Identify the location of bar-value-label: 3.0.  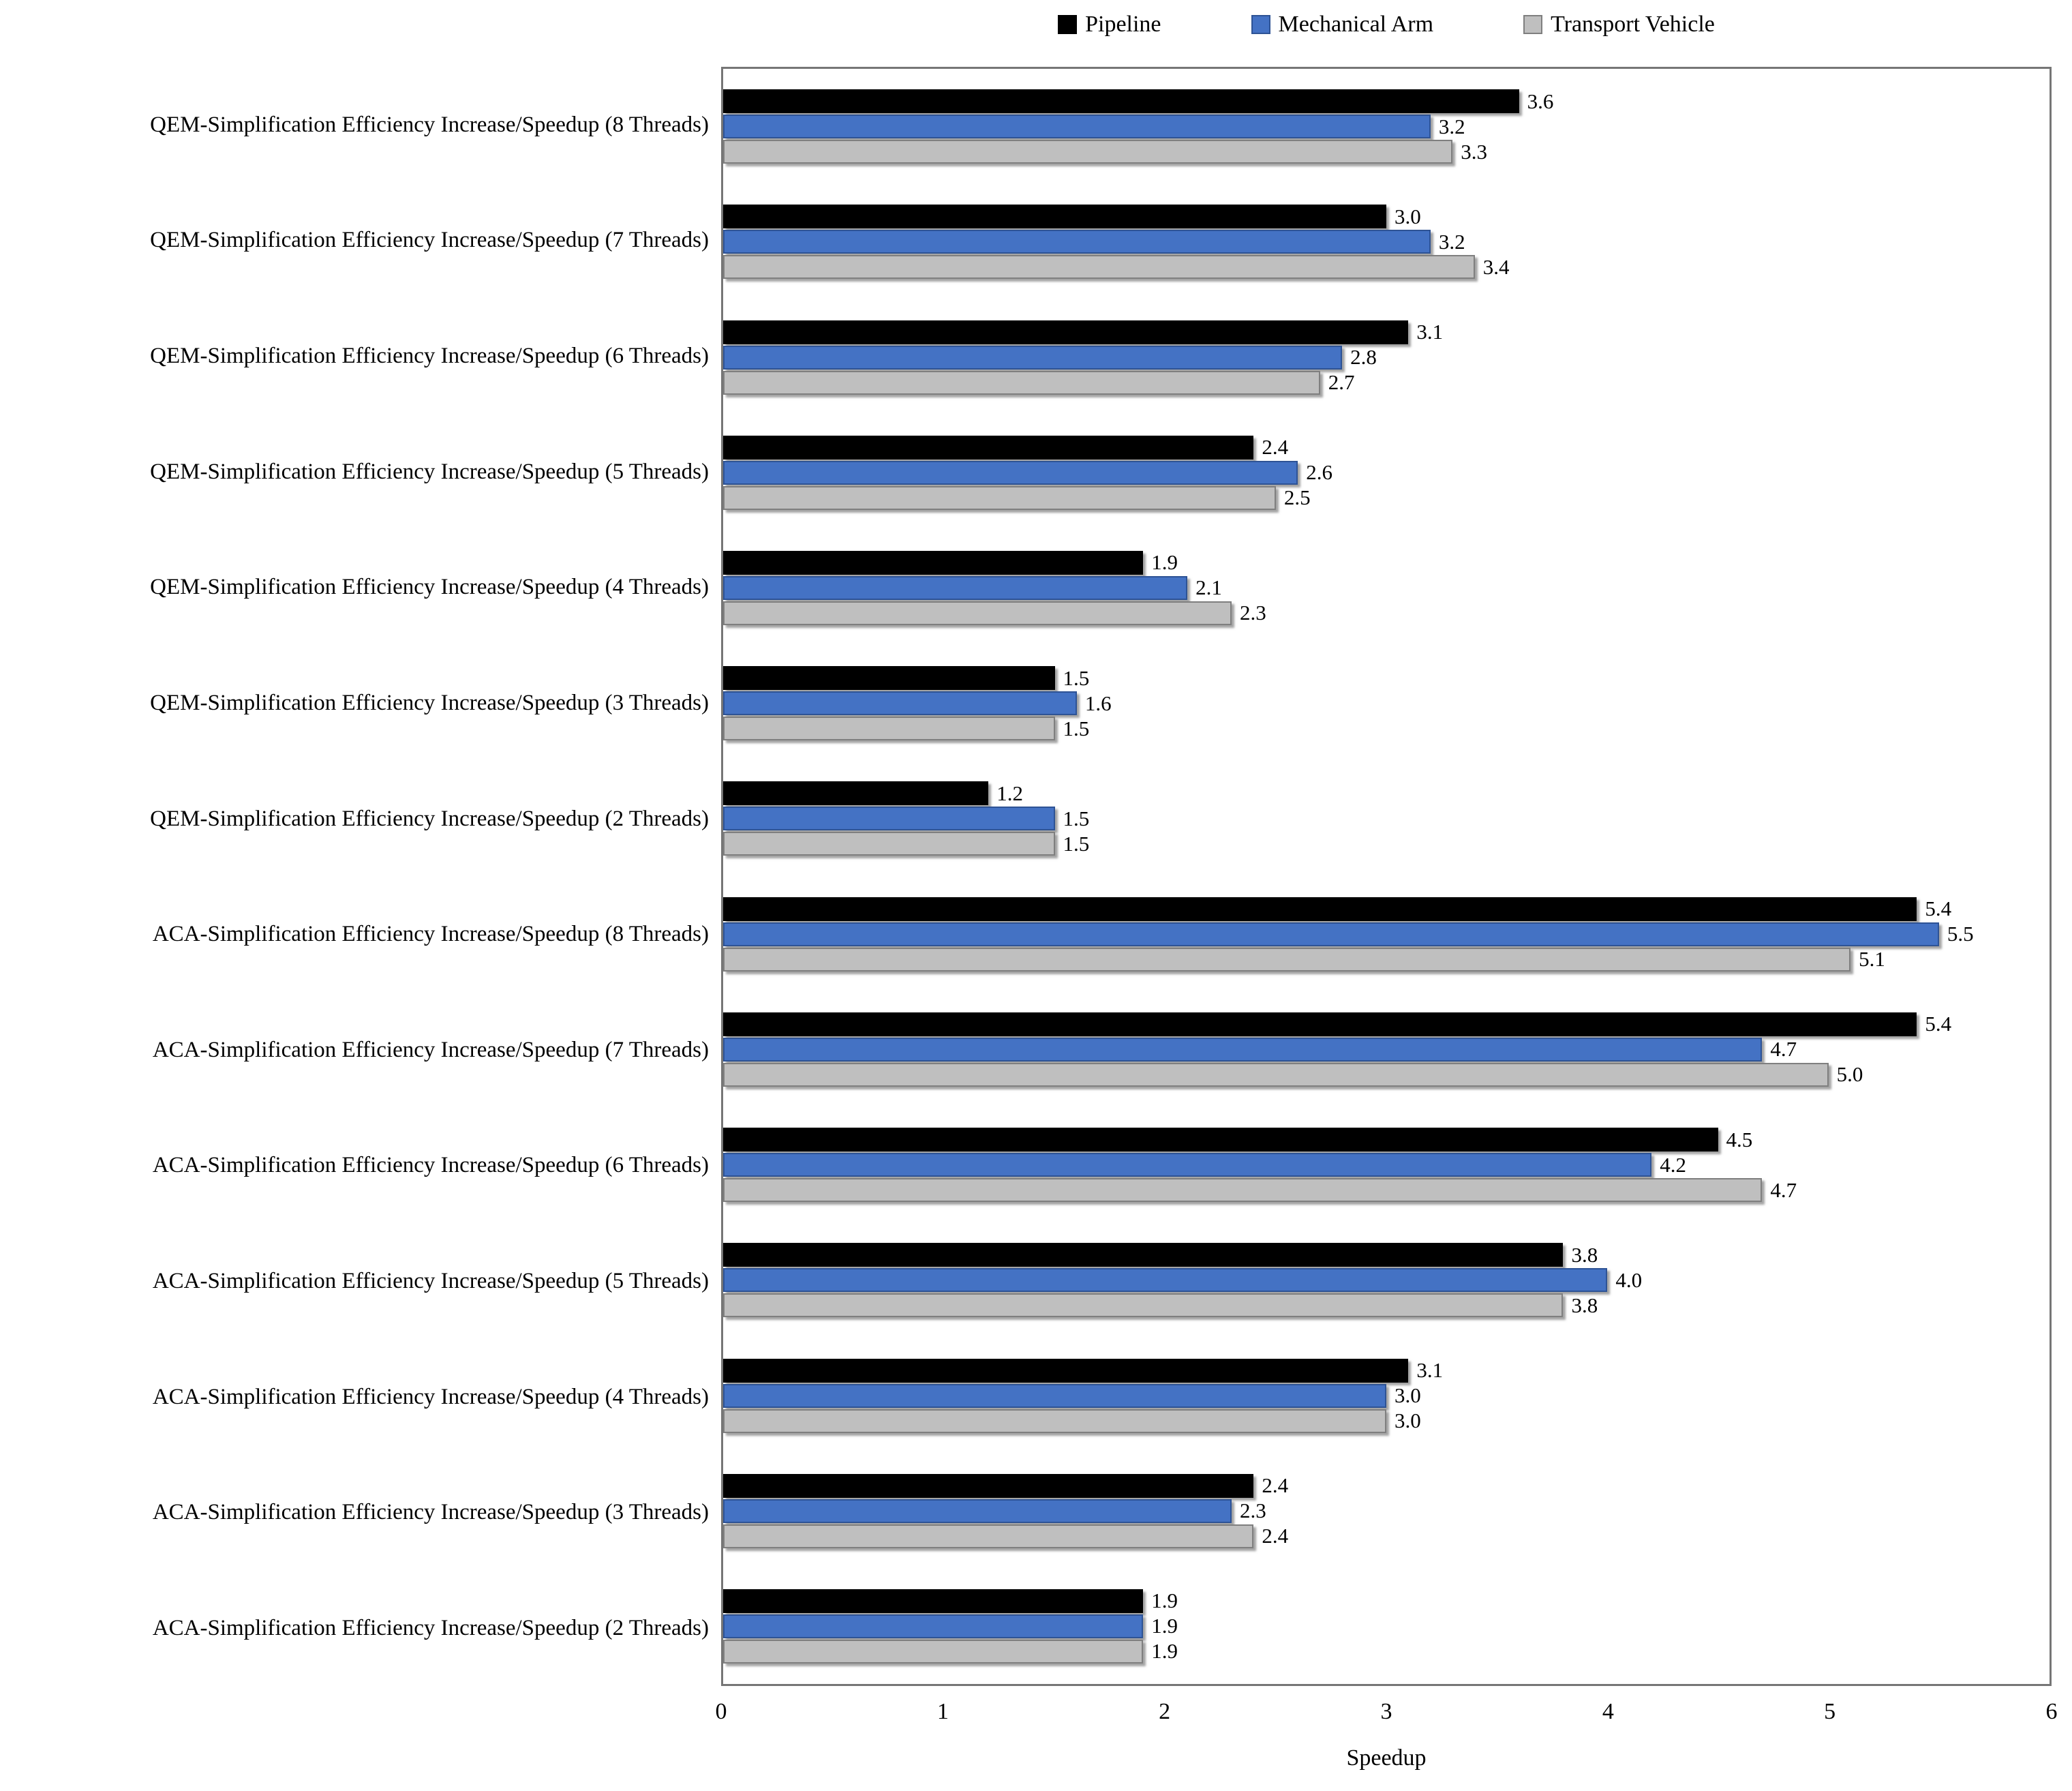
(1408, 216).